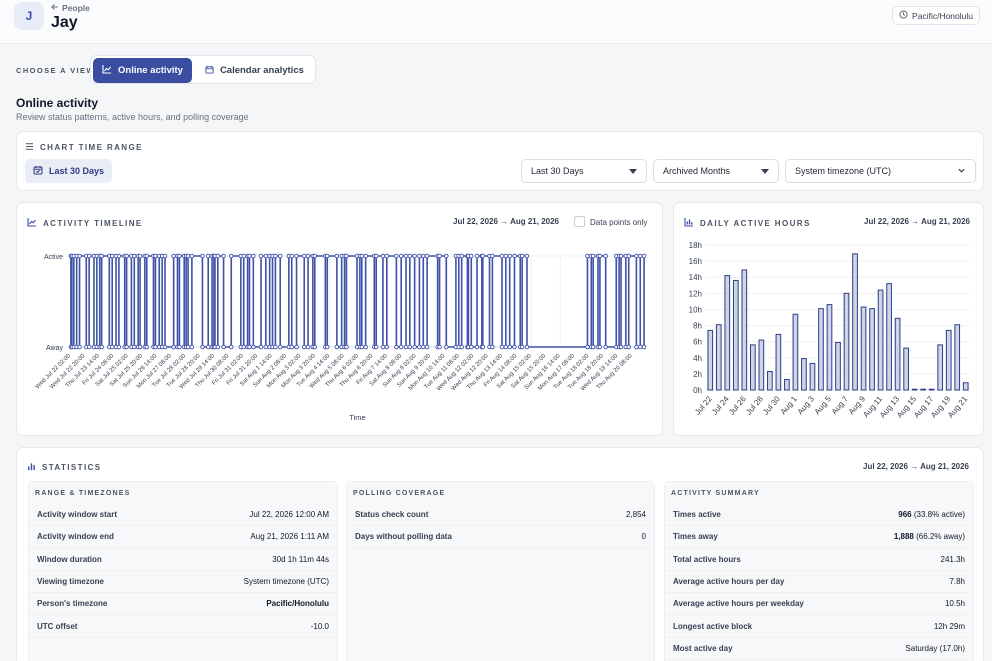 This screenshot has width=992, height=661. Describe the element at coordinates (961, 171) in the screenshot. I see `chevron-down-icon` at that location.